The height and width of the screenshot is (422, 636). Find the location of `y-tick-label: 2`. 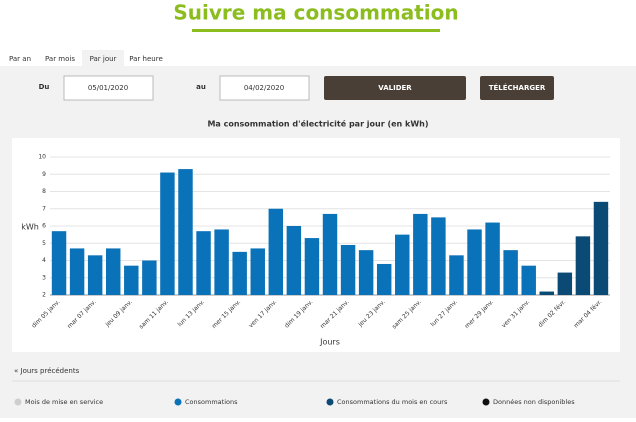

y-tick-label: 2 is located at coordinates (44, 295).